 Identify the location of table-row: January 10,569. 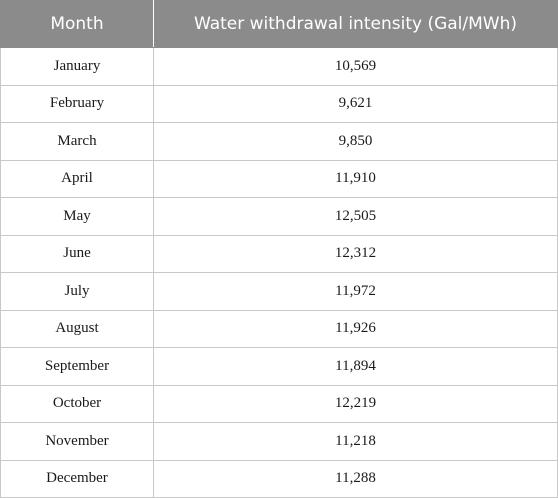
(279, 66).